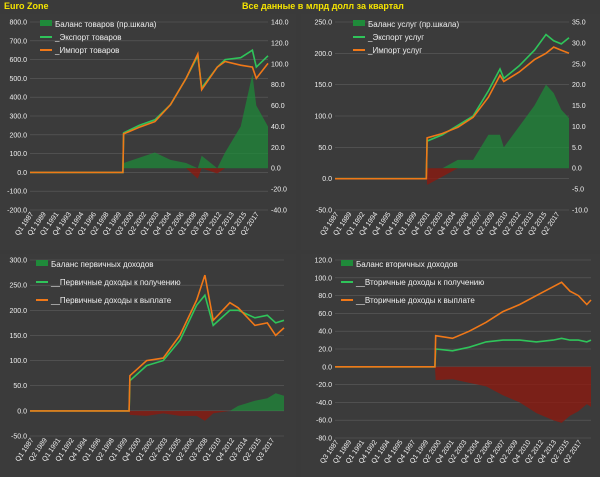 Image resolution: width=600 pixels, height=477 pixels. Describe the element at coordinates (324, 439) in the screenshot. I see `y-tick-label: -80.0` at that location.